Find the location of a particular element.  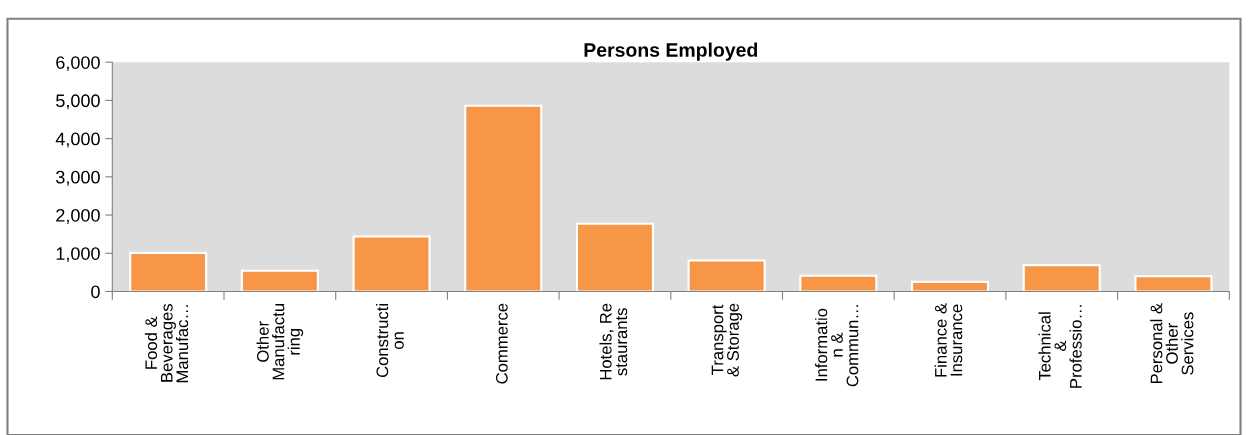

y-tick-label: 4,000 is located at coordinates (77, 140).